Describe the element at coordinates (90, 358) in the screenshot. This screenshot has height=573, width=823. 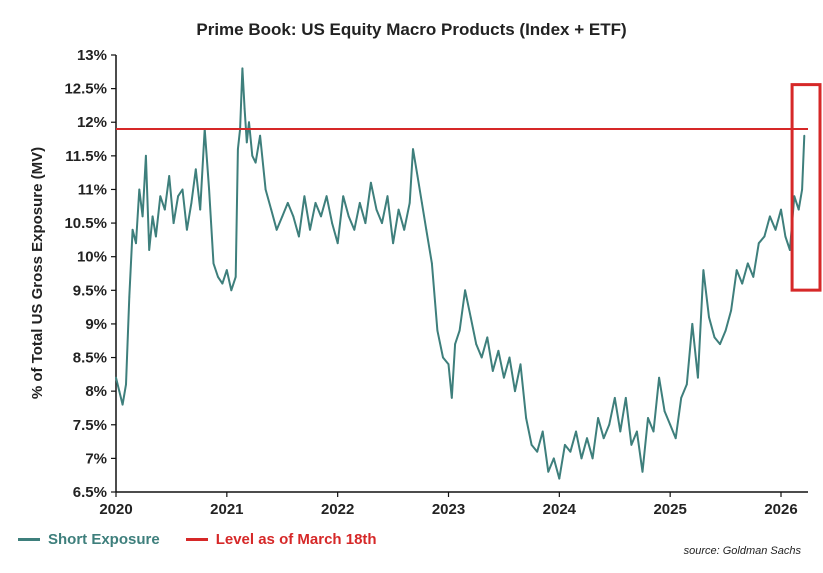
I see `y-tick-label: 8.5%` at that location.